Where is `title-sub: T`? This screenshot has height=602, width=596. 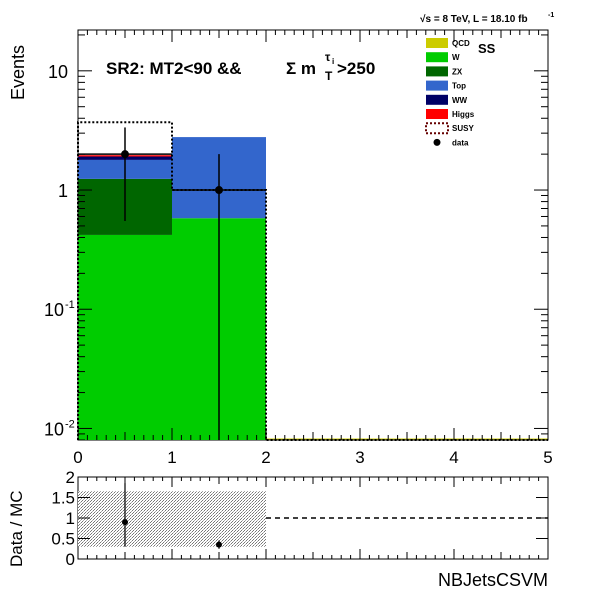 title-sub: T is located at coordinates (329, 76).